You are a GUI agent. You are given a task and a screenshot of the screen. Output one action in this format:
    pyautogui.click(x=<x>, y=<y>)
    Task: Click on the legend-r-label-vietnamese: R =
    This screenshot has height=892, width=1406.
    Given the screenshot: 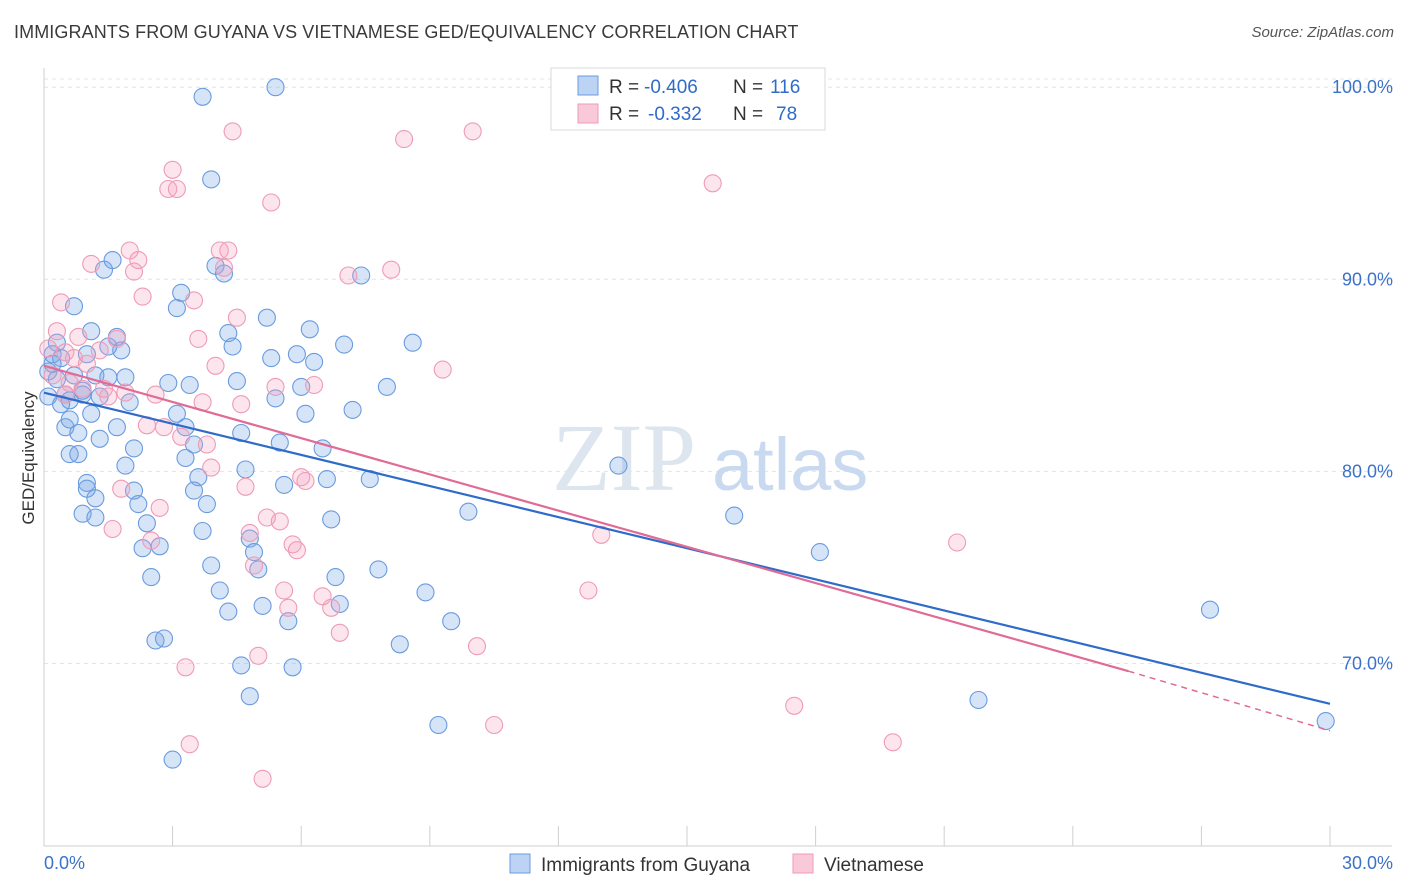 What is the action you would take?
    pyautogui.click(x=624, y=114)
    